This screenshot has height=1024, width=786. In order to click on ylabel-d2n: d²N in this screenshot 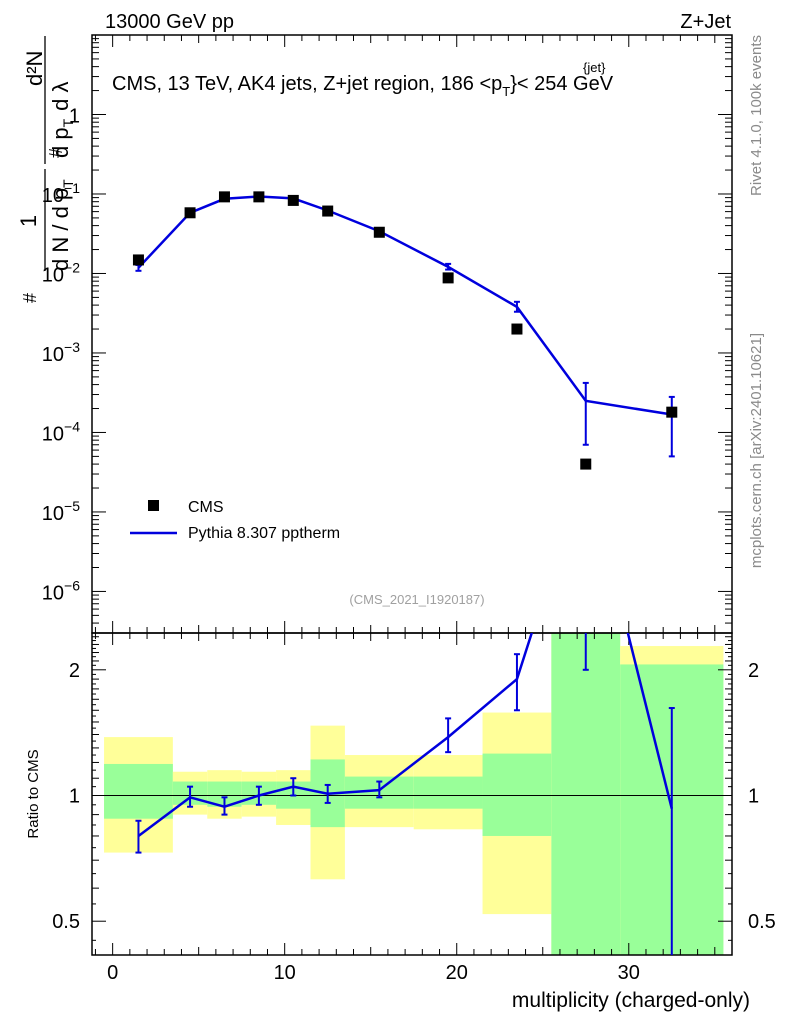, I will do `click(34, 68)`.